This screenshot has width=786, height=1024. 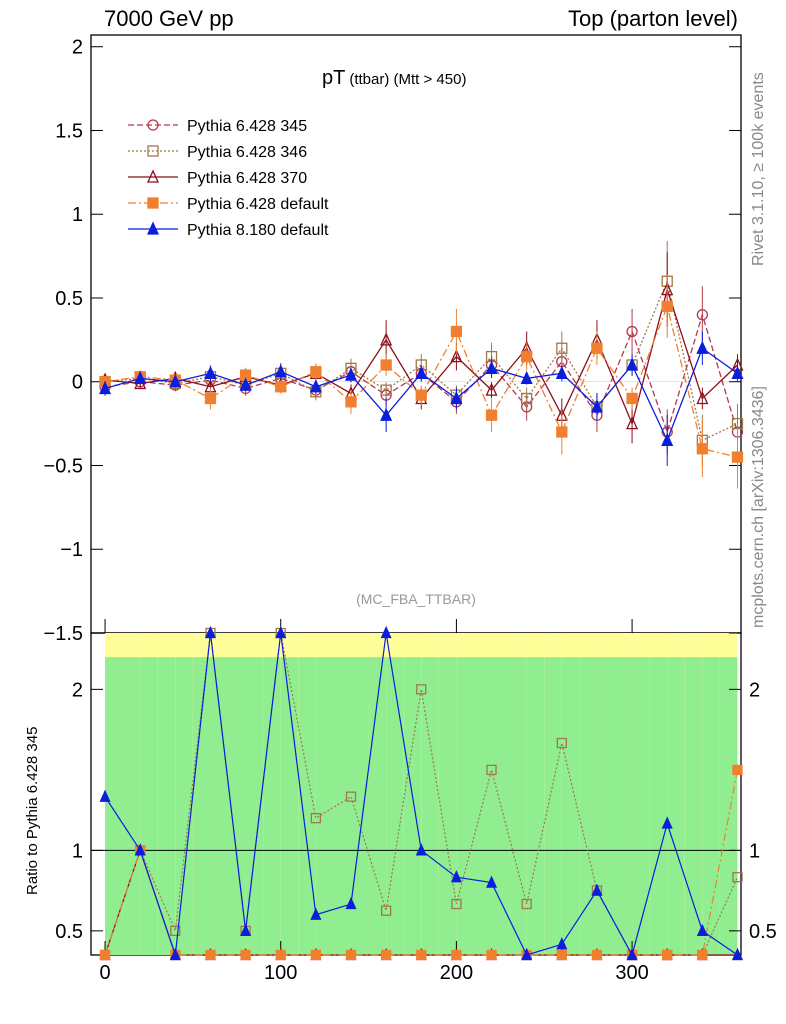 What do you see at coordinates (104, 973) in the screenshot?
I see `x-tick-label: 0` at bounding box center [104, 973].